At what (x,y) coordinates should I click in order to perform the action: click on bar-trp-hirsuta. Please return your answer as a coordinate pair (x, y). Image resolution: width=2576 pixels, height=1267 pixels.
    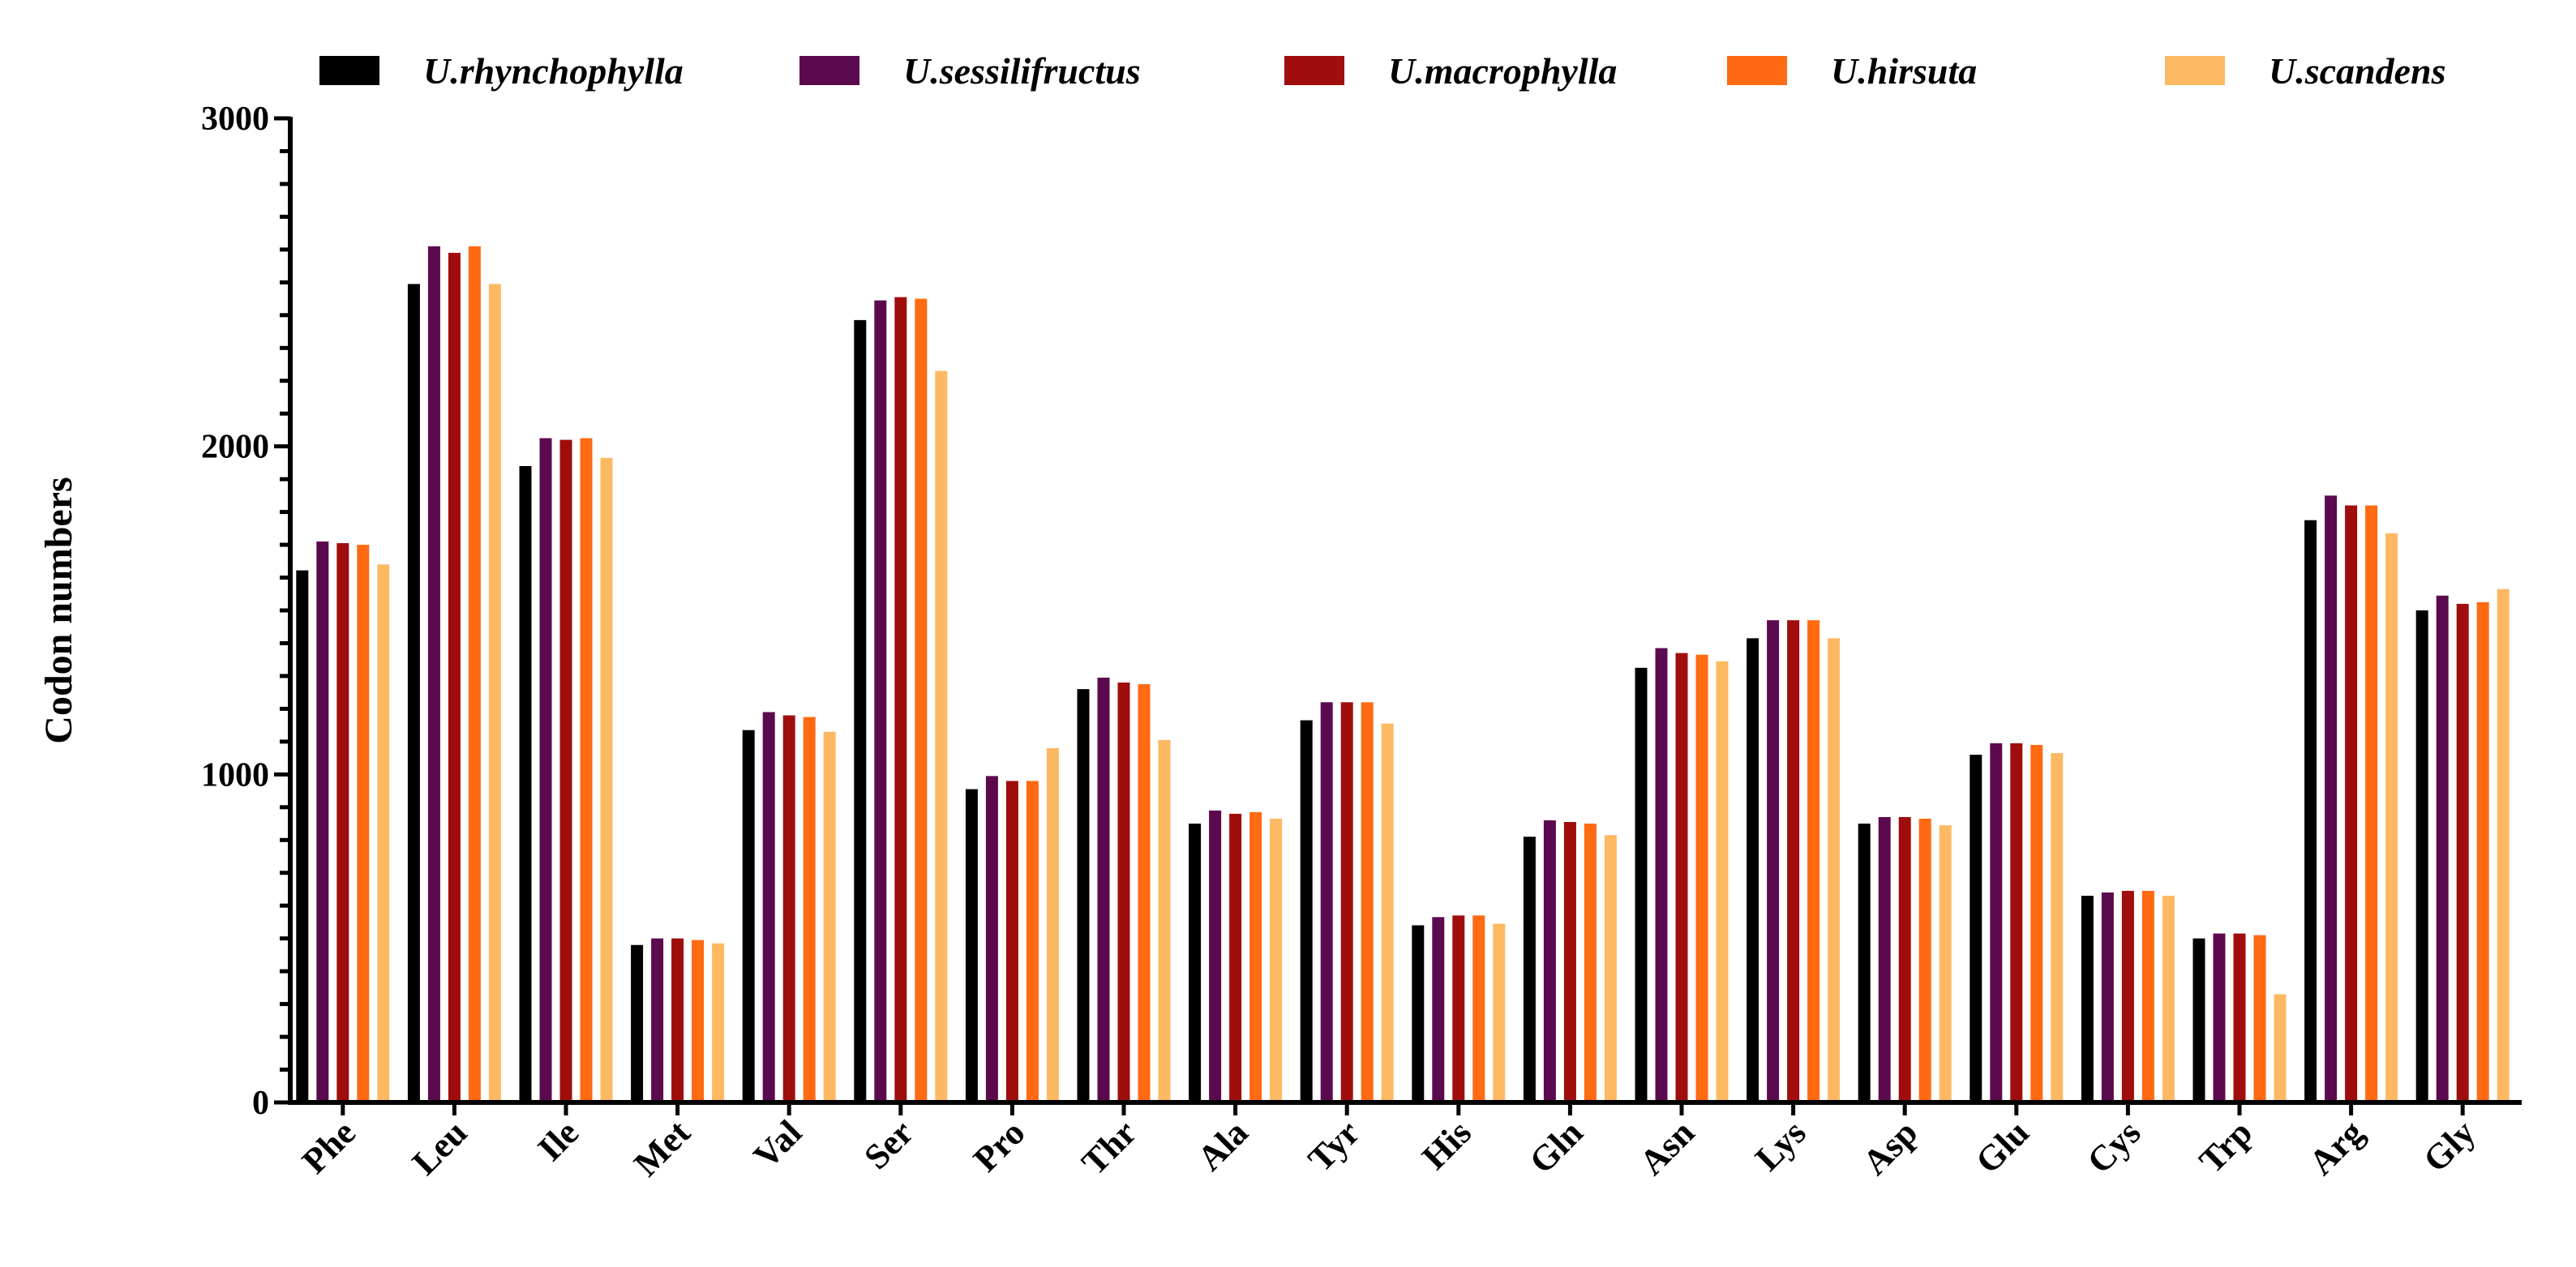
    Looking at the image, I should click on (2259, 1018).